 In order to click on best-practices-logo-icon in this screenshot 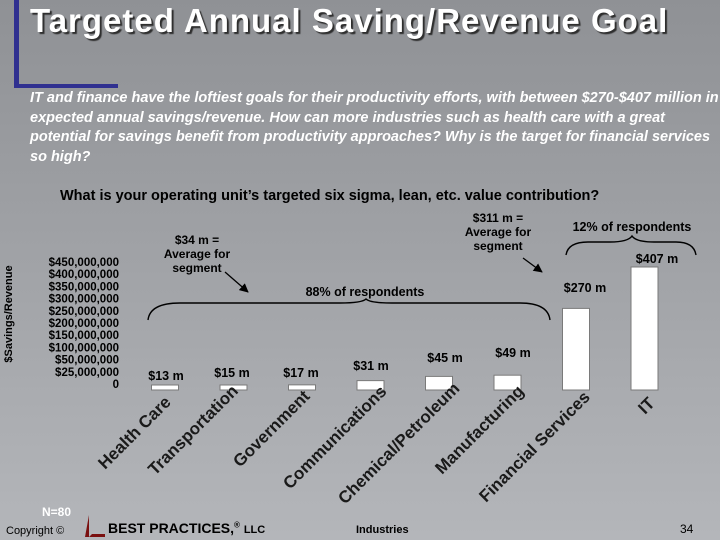, I will do `click(95, 526)`.